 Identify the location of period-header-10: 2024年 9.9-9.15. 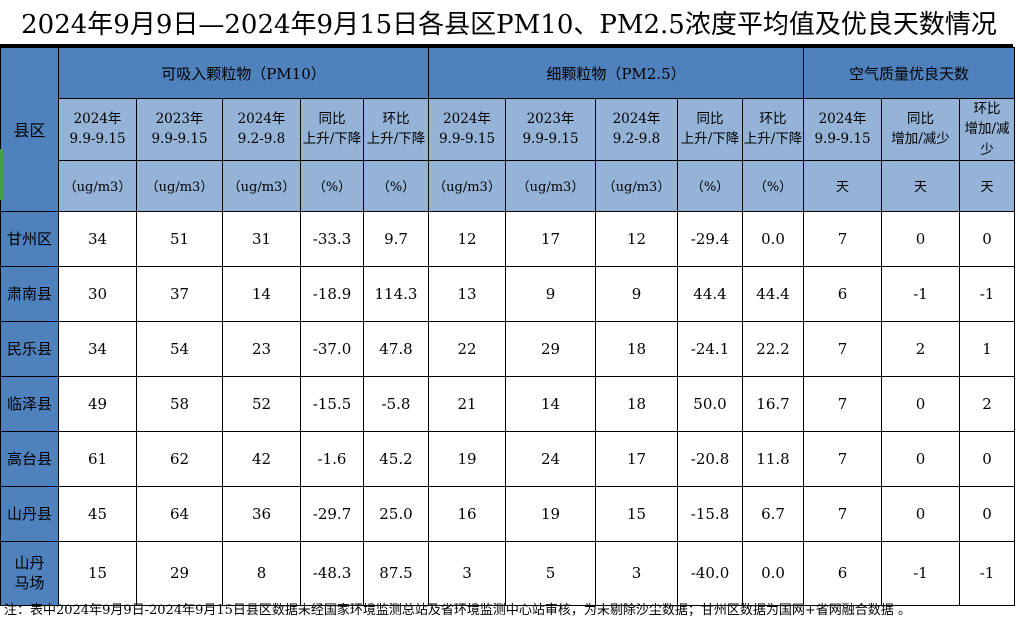
(842, 129).